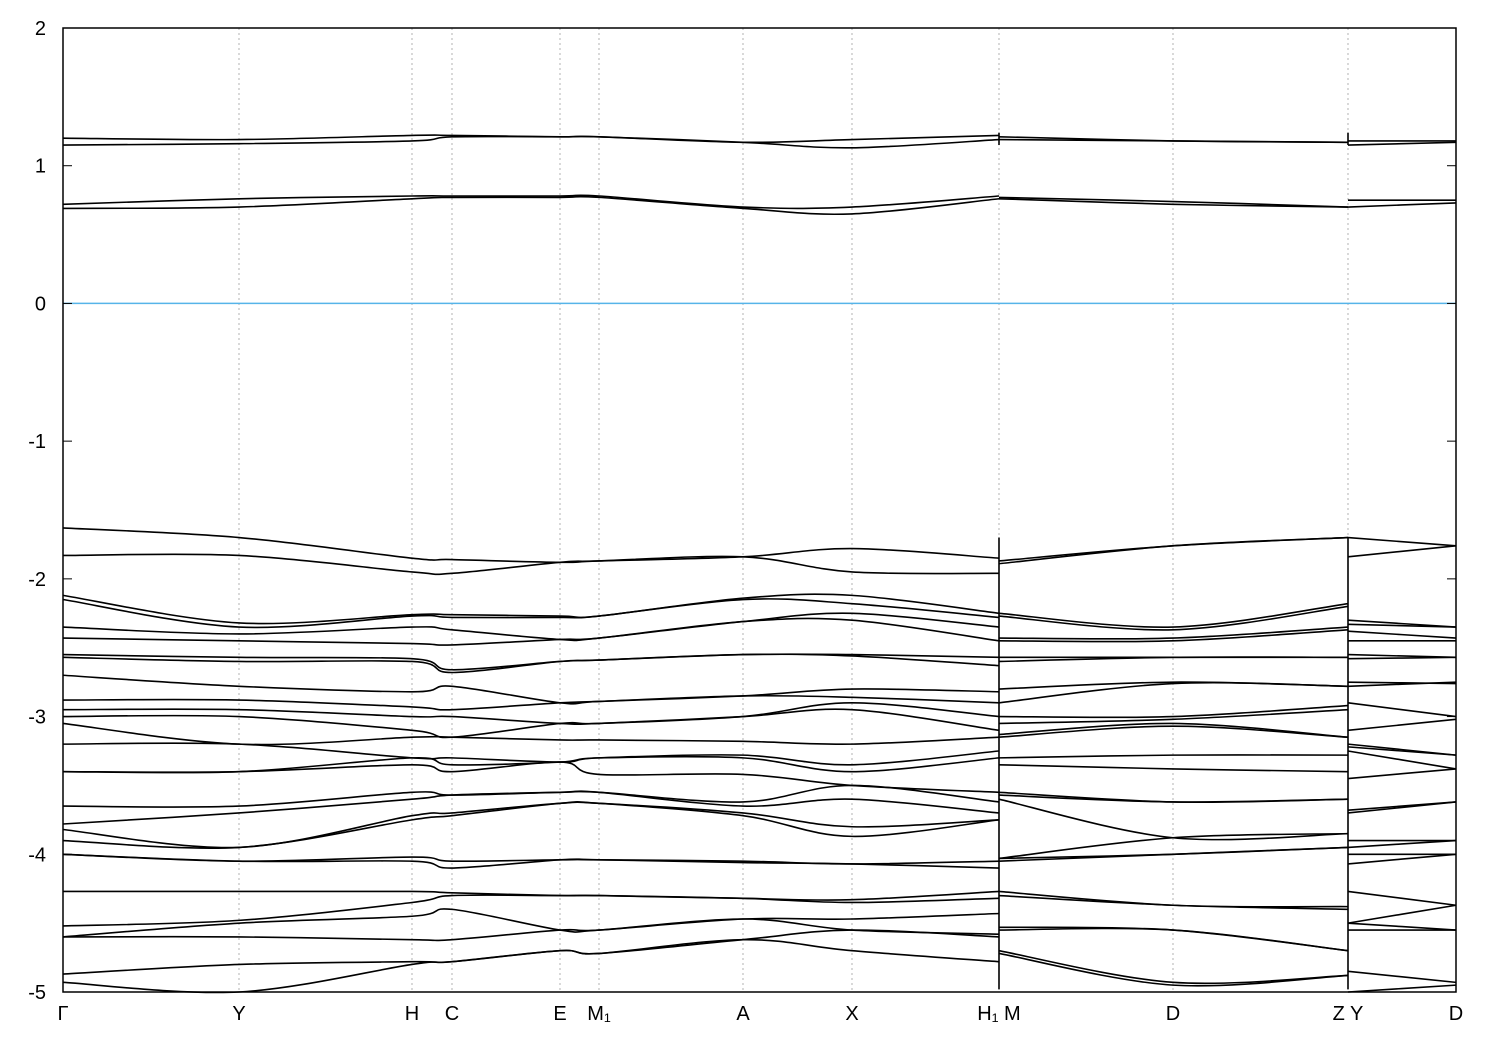 The image size is (1500, 1050). Describe the element at coordinates (37, 580) in the screenshot. I see `y-tick-label: -2` at that location.